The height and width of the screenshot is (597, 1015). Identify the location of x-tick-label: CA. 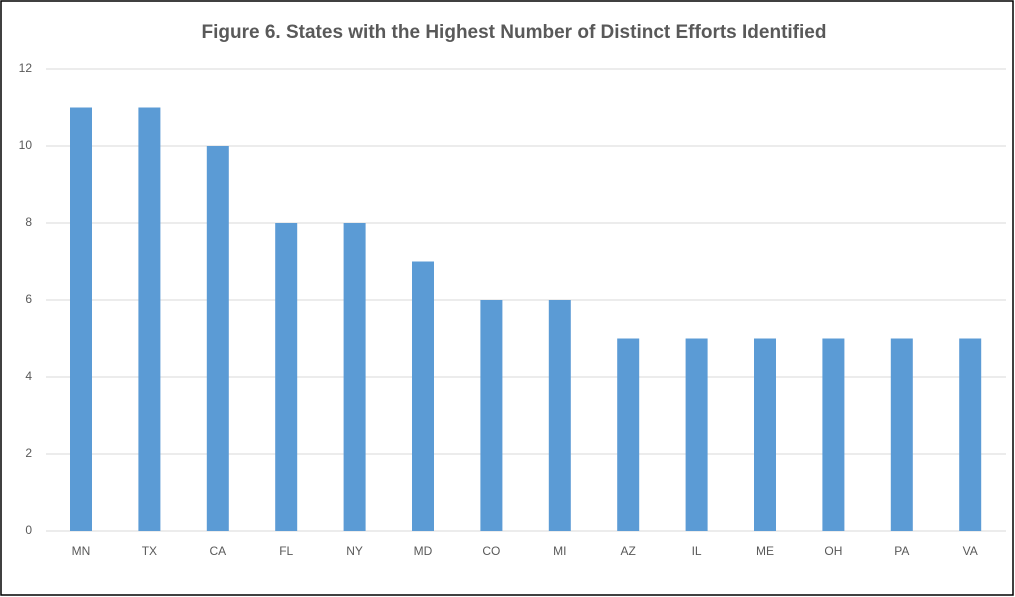
(217, 551).